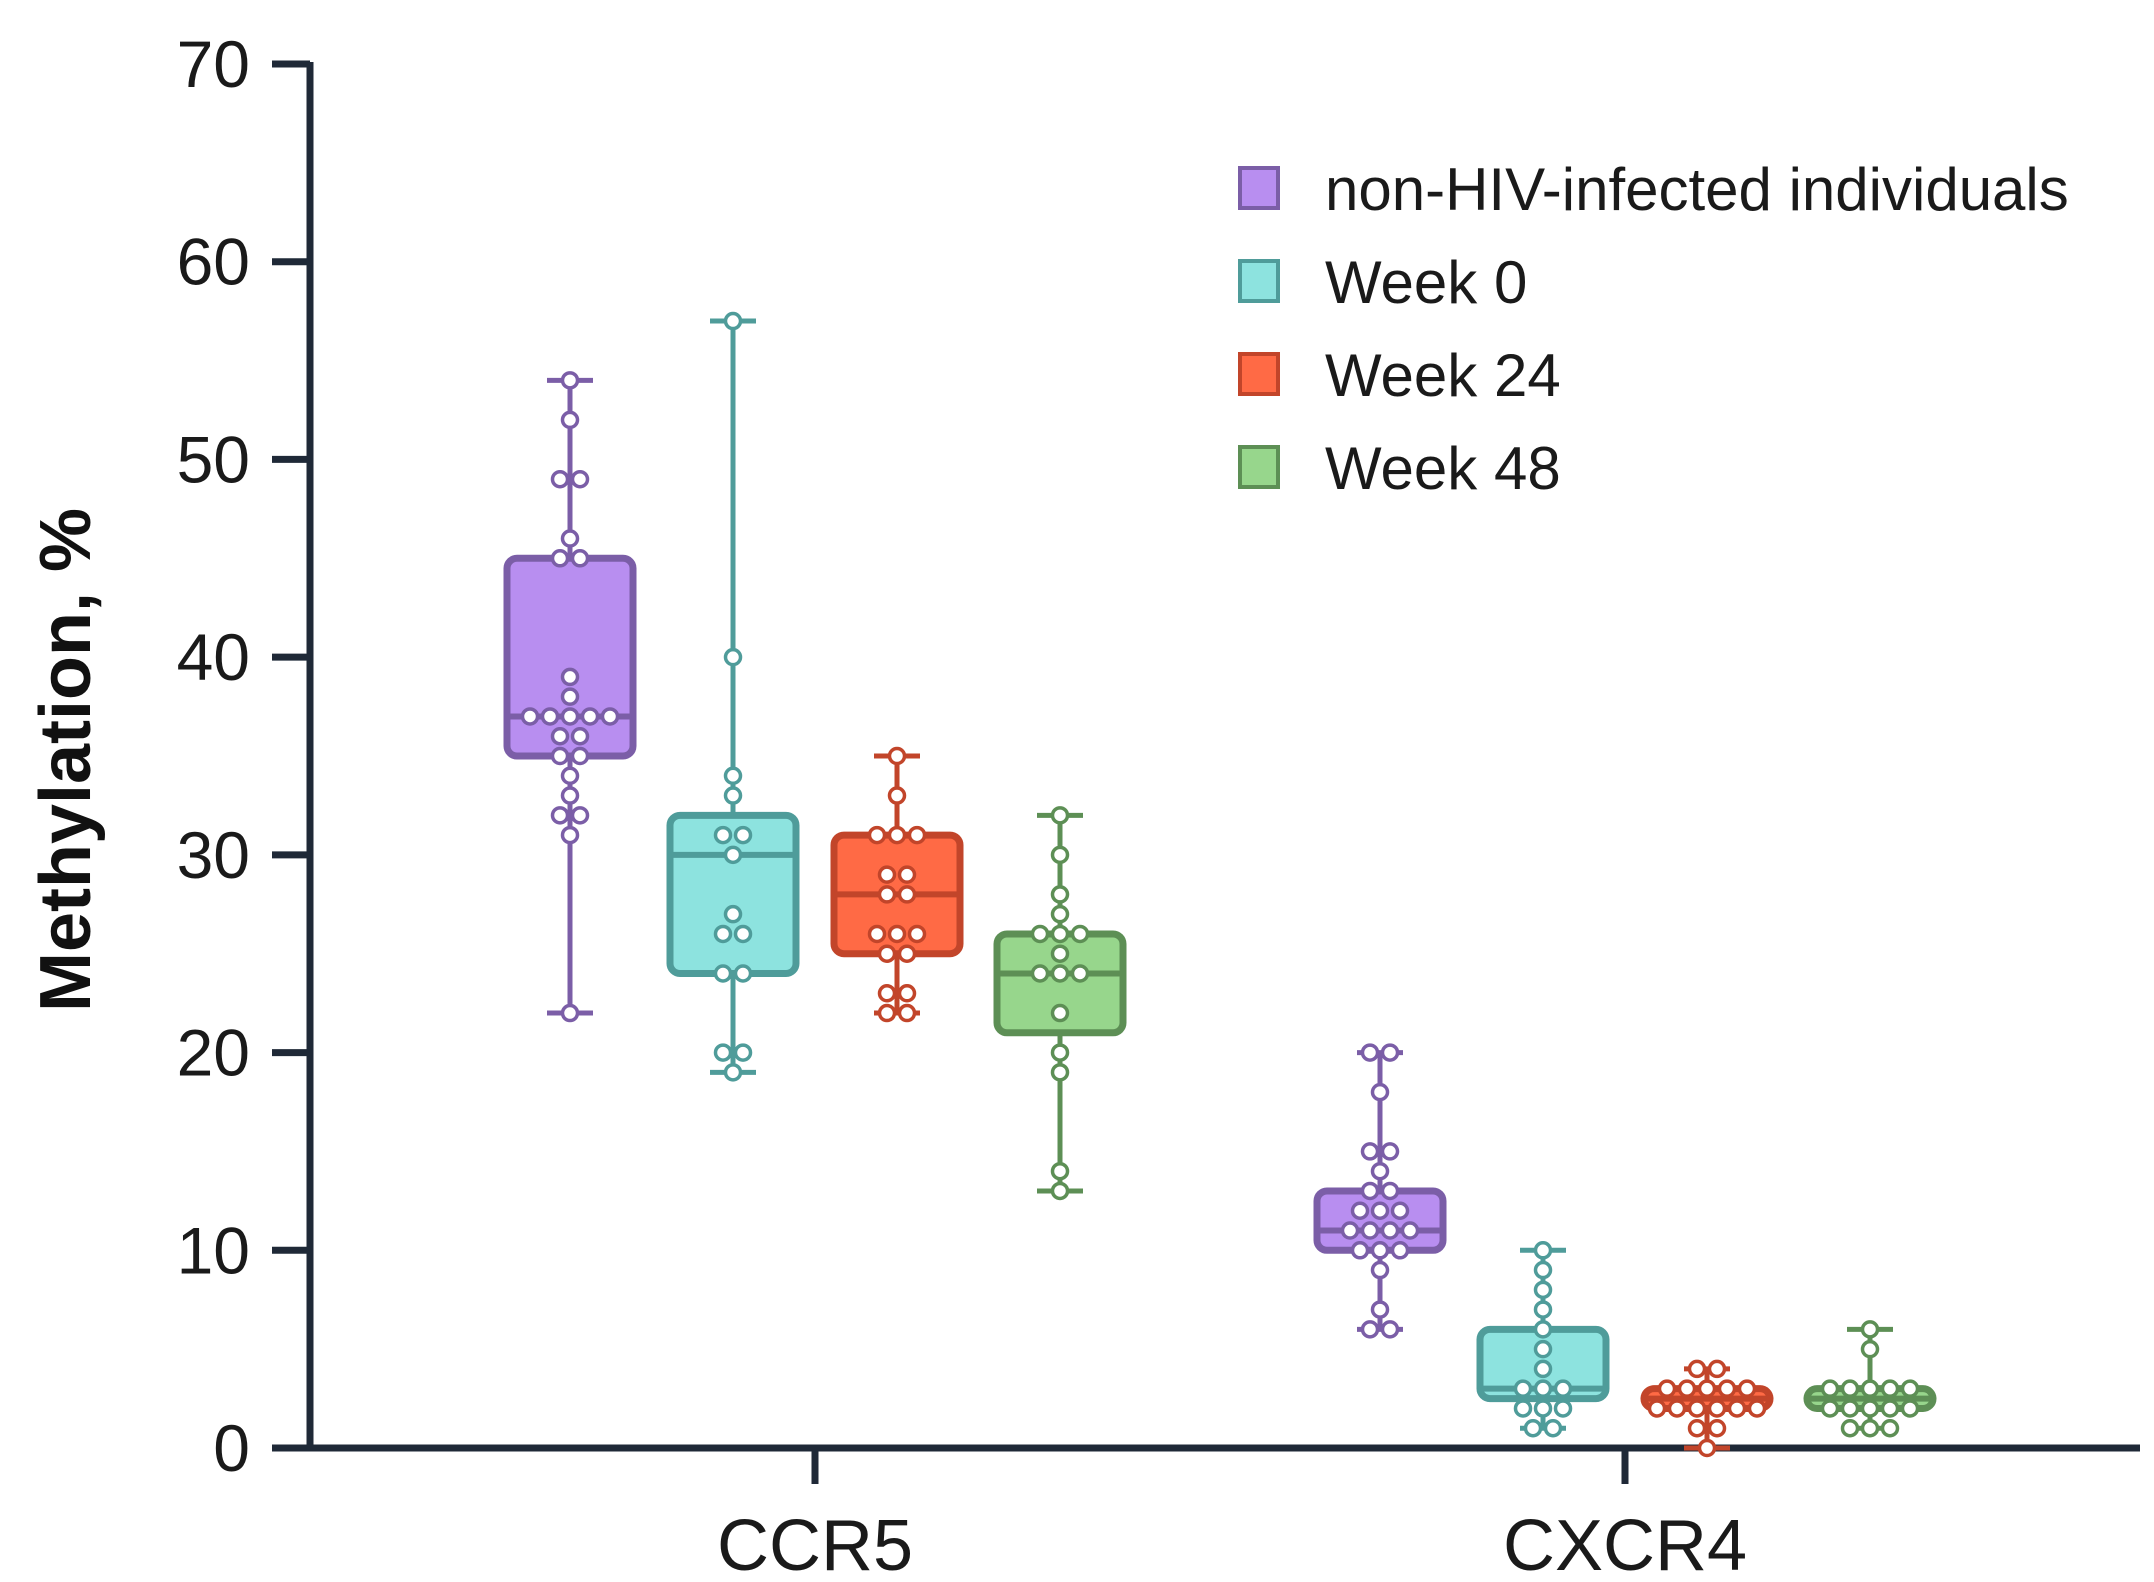 The width and height of the screenshot is (2154, 1582). I want to click on box-iqr, so click(733, 894).